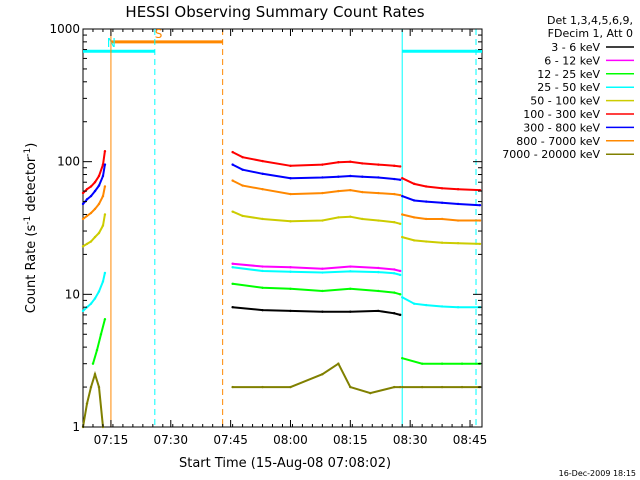  Describe the element at coordinates (590, 33) in the screenshot. I see `legend-header-settings: FDecim 1, Att 0` at that location.